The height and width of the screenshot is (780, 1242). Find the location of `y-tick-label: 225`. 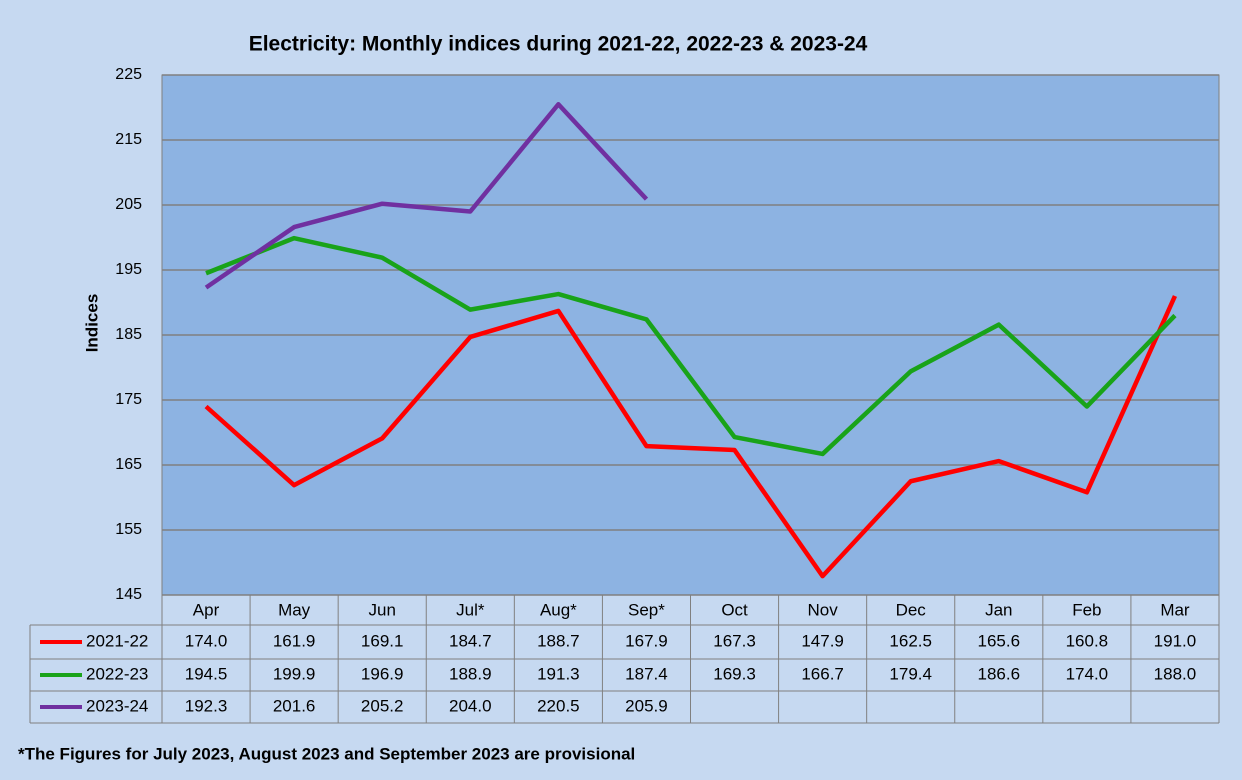

y-tick-label: 225 is located at coordinates (128, 74).